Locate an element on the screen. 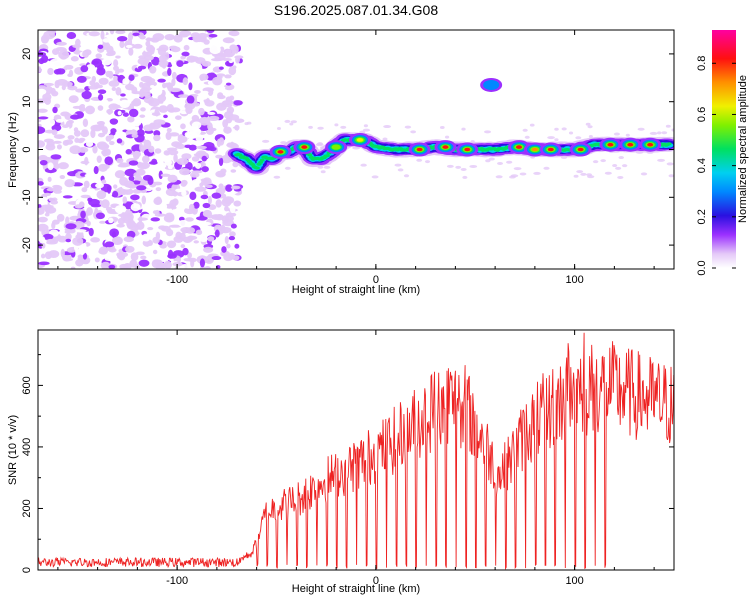 The width and height of the screenshot is (750, 600). colorbar-gradient is located at coordinates (724, 149).